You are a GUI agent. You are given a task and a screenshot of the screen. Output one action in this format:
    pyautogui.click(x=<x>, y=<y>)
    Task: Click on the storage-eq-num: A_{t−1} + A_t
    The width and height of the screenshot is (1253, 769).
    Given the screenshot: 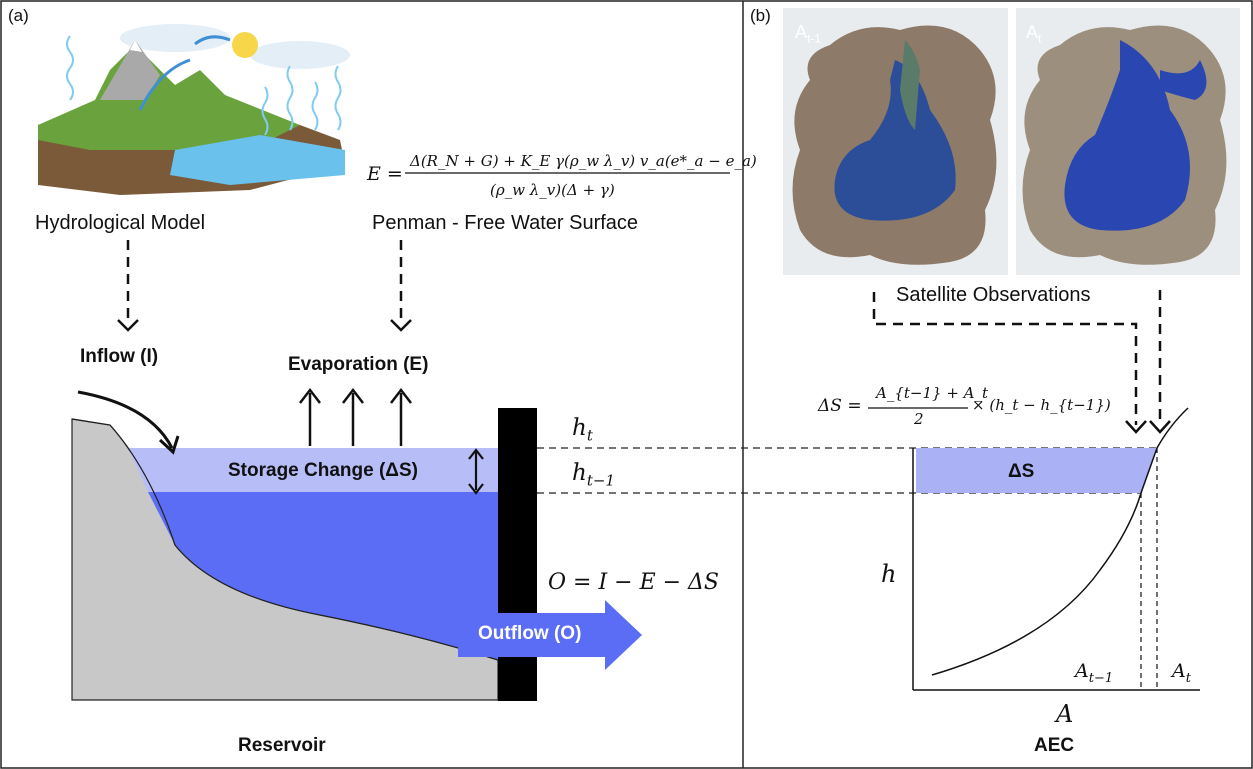 What is the action you would take?
    pyautogui.click(x=932, y=393)
    